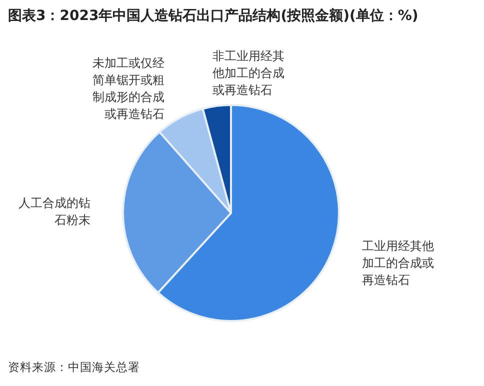 The width and height of the screenshot is (484, 386). What do you see at coordinates (128, 89) in the screenshot?
I see `slice-label: 未加工或仅经简单锯开或粗制成形的合成或再造钻石` at bounding box center [128, 89].